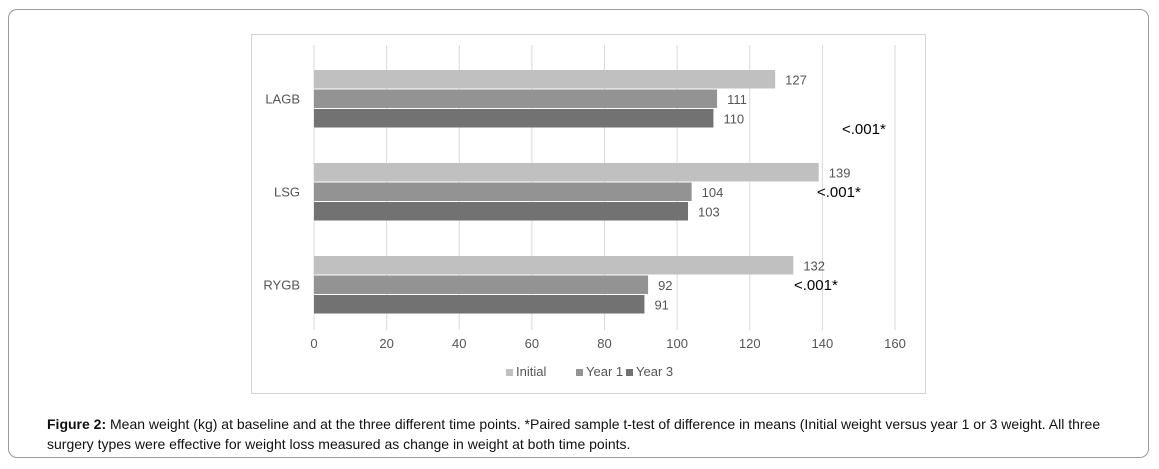 This screenshot has height=469, width=1159. I want to click on category-label: LAGB, so click(282, 98).